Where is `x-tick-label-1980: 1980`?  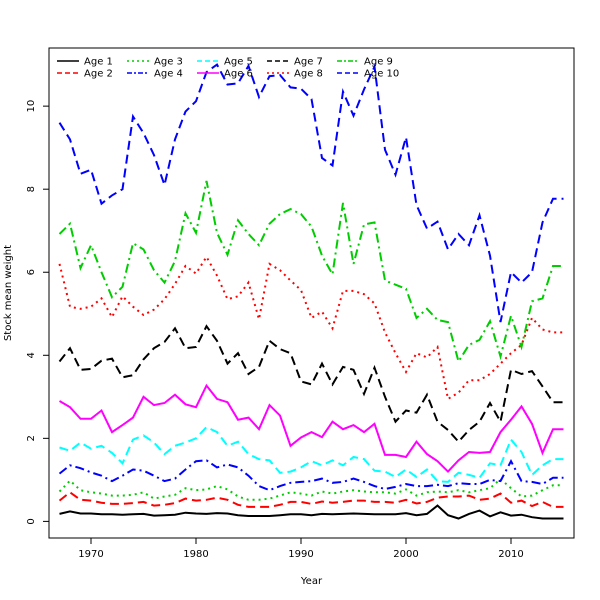
x-tick-label-1980: 1980 is located at coordinates (195, 554).